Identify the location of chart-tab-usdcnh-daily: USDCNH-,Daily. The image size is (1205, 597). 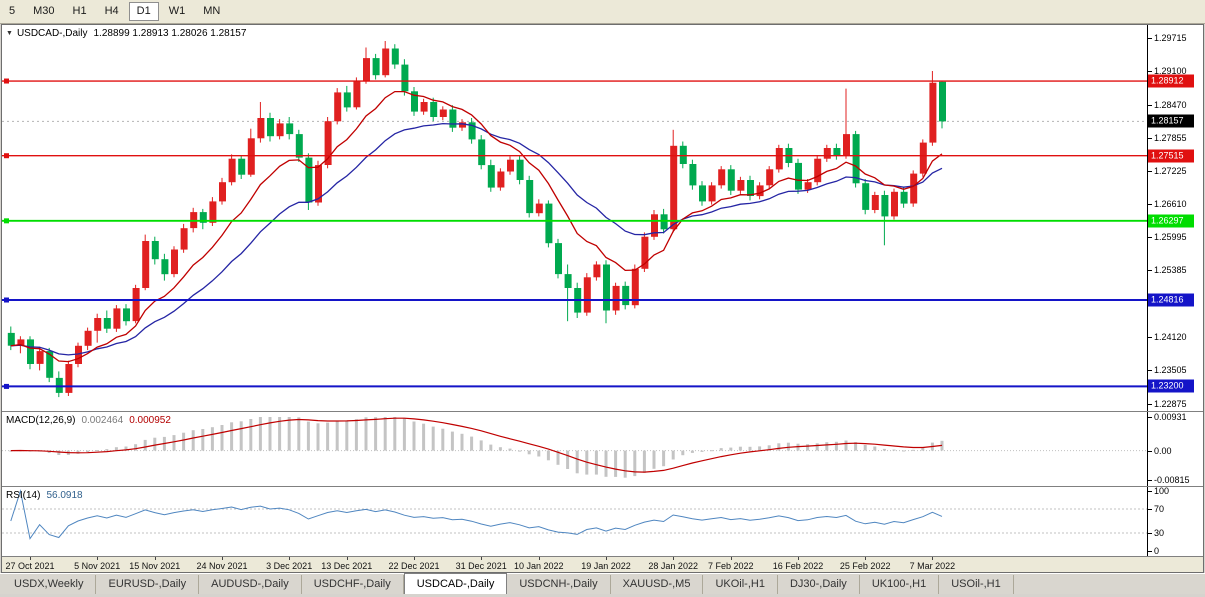
(559, 584).